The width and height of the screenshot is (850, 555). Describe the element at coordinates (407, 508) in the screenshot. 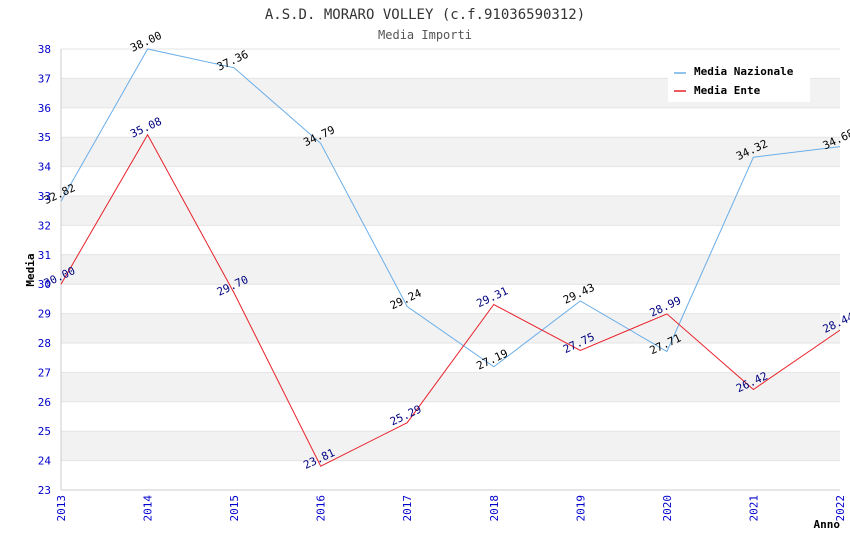

I see `x-tick-label: 2017` at that location.